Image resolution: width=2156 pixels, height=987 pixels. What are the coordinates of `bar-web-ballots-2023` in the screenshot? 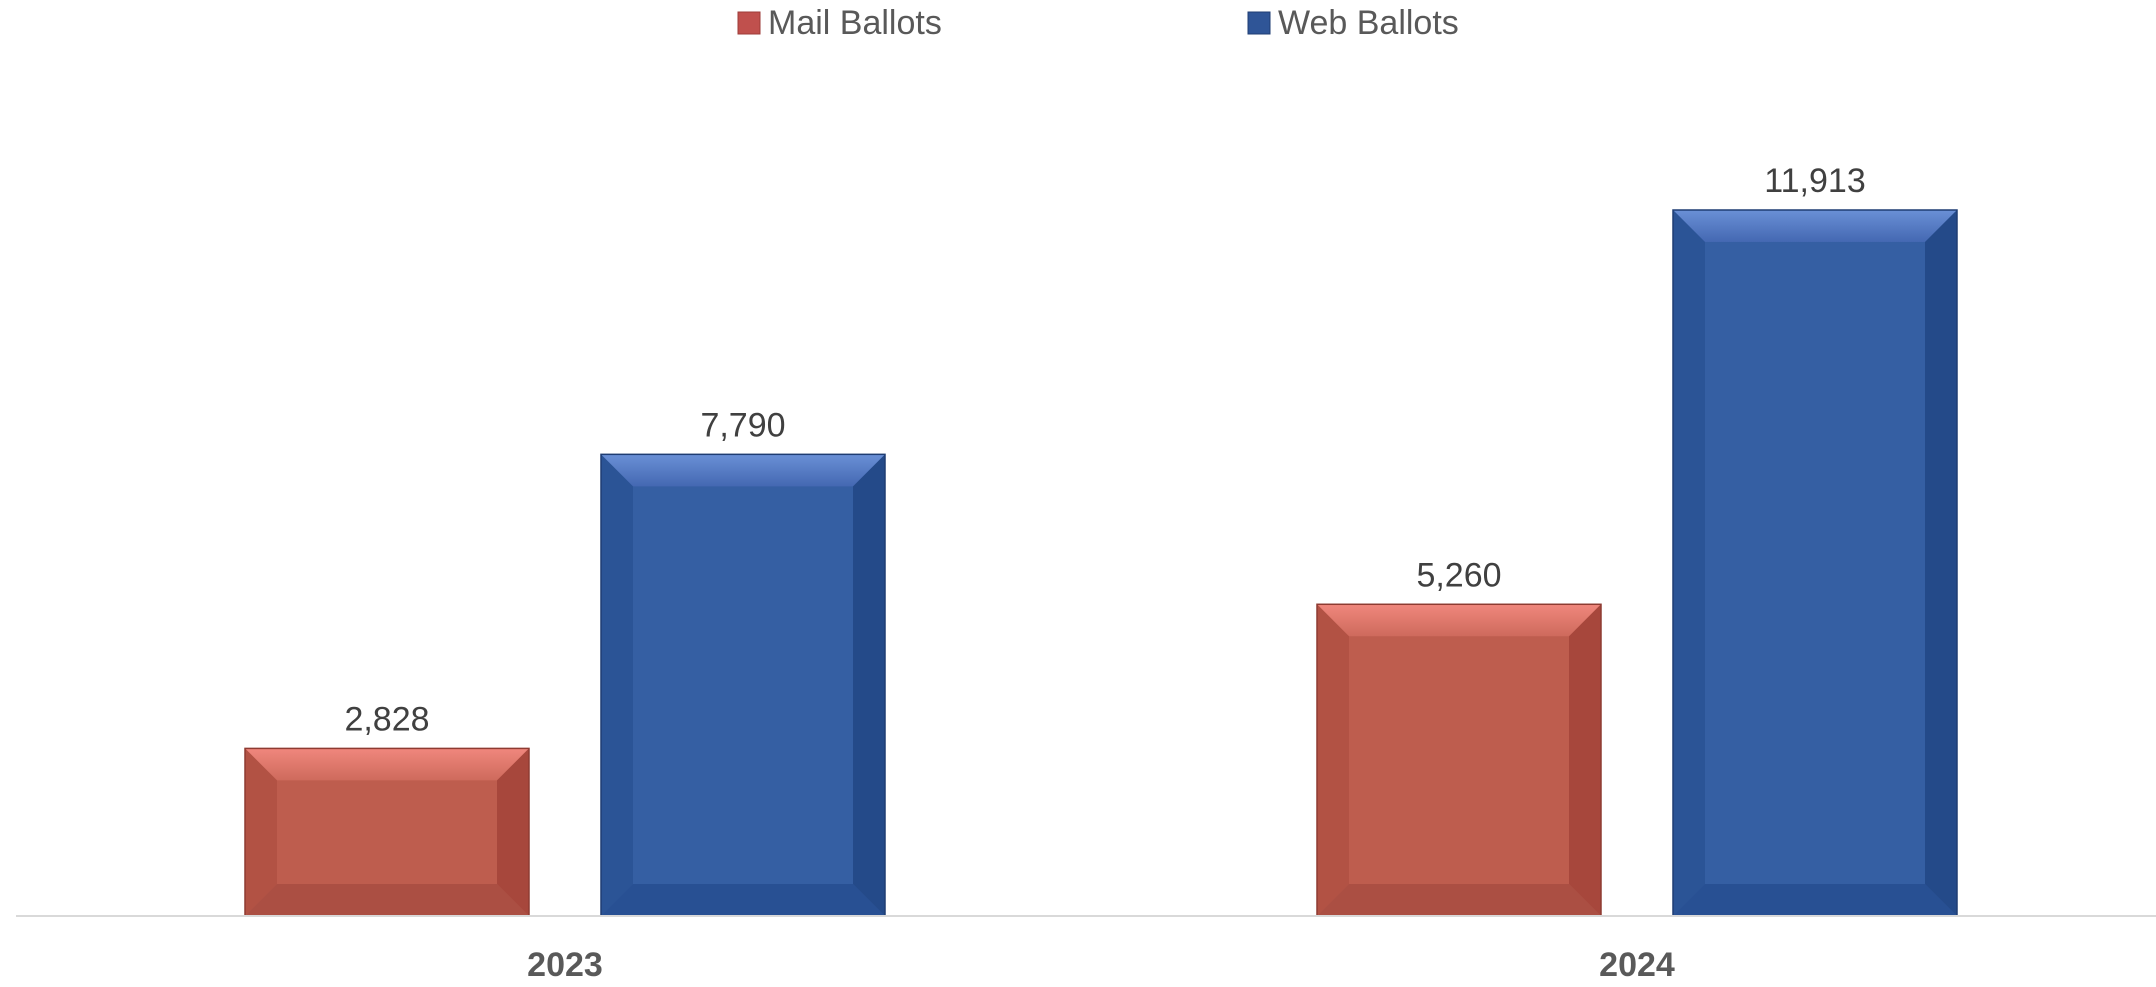 It's located at (743, 685).